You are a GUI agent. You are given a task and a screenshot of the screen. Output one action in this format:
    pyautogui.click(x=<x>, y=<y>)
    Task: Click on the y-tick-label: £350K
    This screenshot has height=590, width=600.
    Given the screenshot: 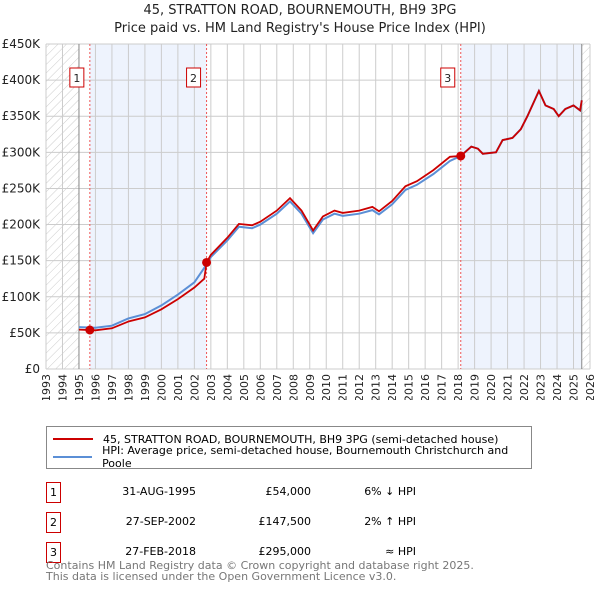 What is the action you would take?
    pyautogui.click(x=22, y=116)
    